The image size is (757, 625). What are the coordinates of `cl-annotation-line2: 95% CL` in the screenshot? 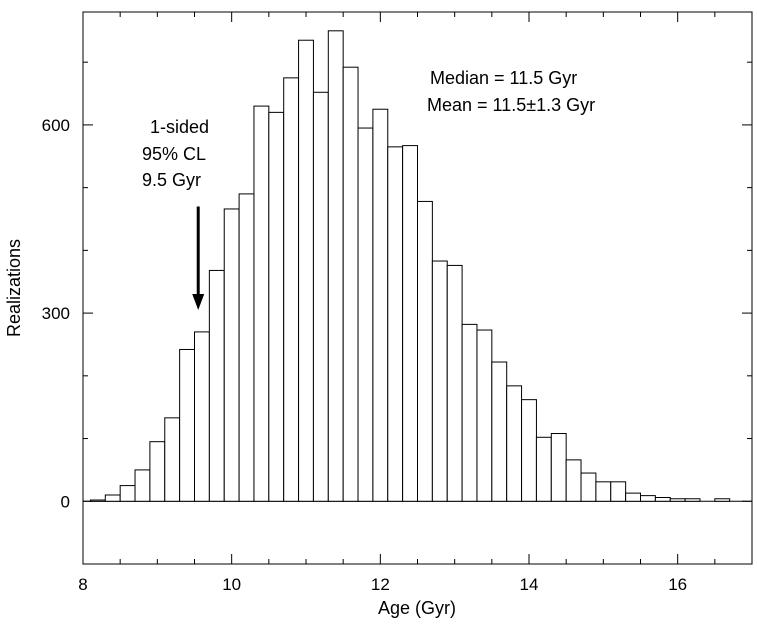 It's located at (174, 154).